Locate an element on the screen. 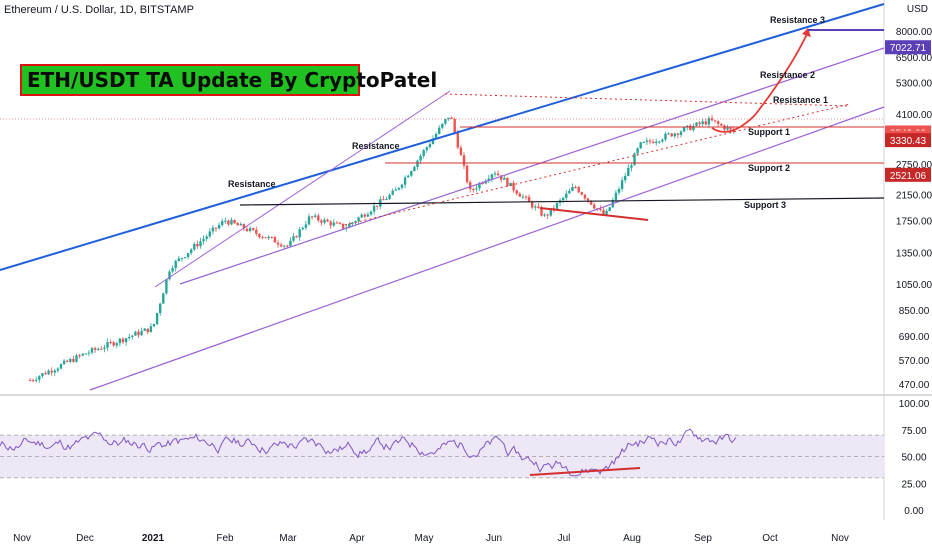 This screenshot has height=550, width=932. annotation-label: Support 2 is located at coordinates (769, 168).